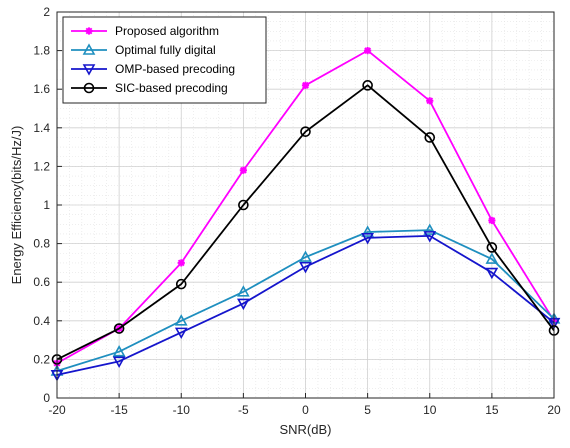  What do you see at coordinates (182, 410) in the screenshot?
I see `x-tick-label: -10` at bounding box center [182, 410].